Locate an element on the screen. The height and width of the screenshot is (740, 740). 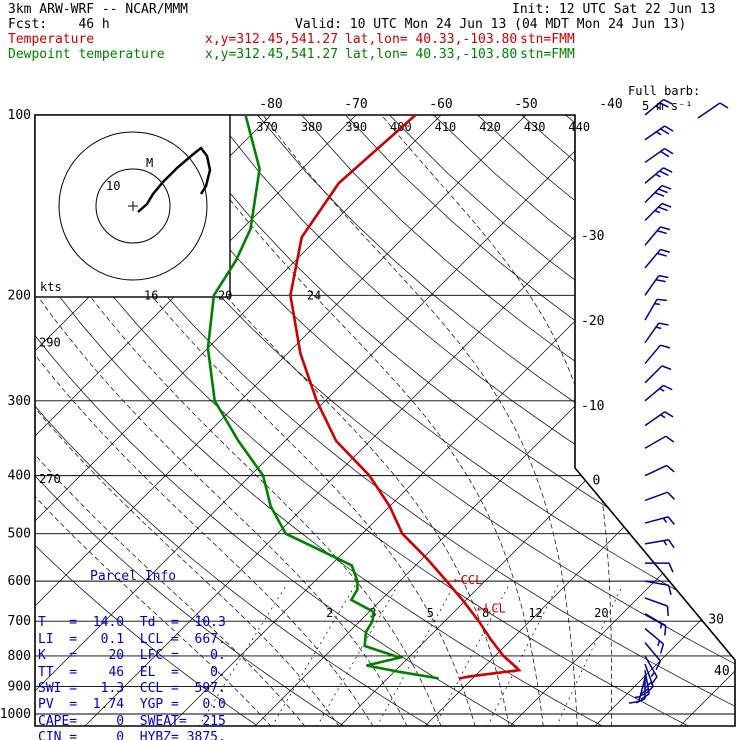
barb-legend-unit: 5 m s⁻¹ is located at coordinates (667, 106).